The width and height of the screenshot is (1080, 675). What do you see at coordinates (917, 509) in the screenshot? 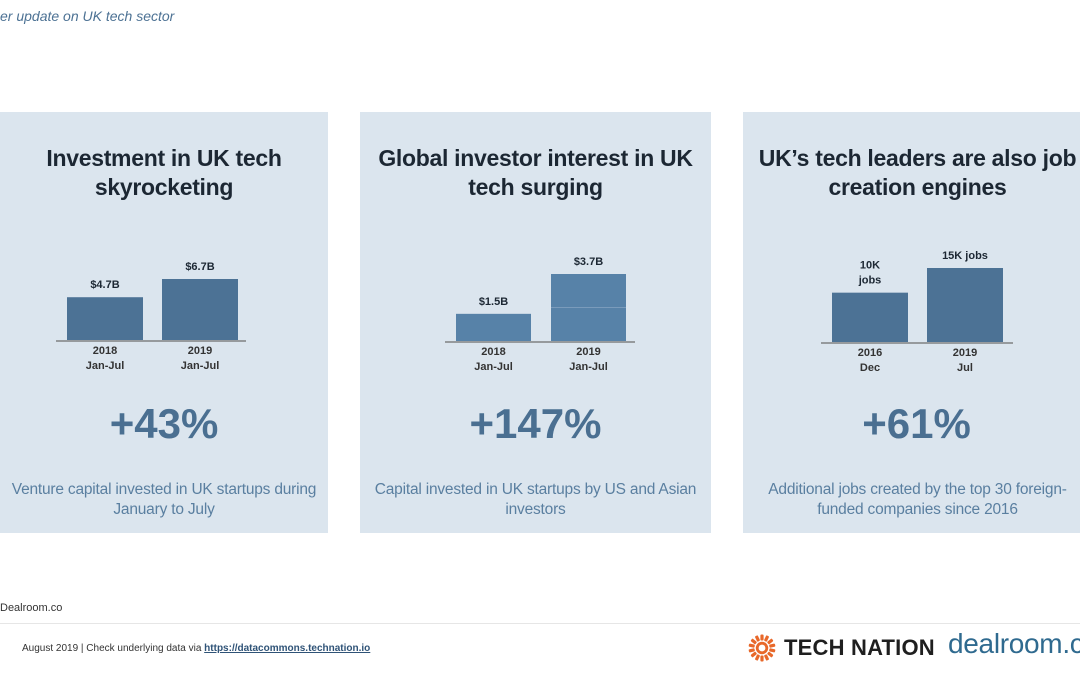
I see `panel-description-line2: funded companies since 2016` at bounding box center [917, 509].